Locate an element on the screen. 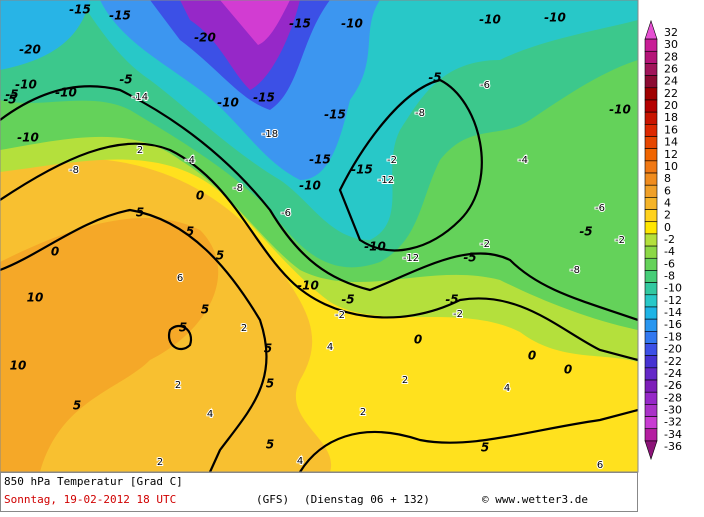  scale-label: -36 is located at coordinates (673, 446).